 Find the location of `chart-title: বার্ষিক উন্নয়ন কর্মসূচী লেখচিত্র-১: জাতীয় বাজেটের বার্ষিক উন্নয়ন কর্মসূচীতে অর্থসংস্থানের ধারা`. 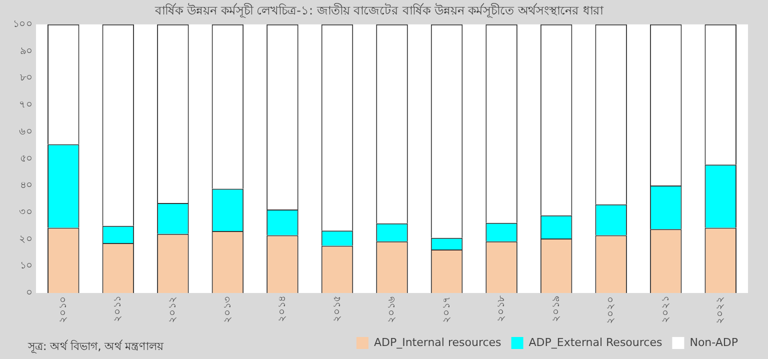

chart-title: বার্ষিক উন্নয়ন কর্মসূচী লেখচিত্র-১: জাতীয় বাজেটের বার্ষিক উন্নয়ন কর্মসূচীতে অর্থসংস্থানের ধারা is located at coordinates (379, 10).